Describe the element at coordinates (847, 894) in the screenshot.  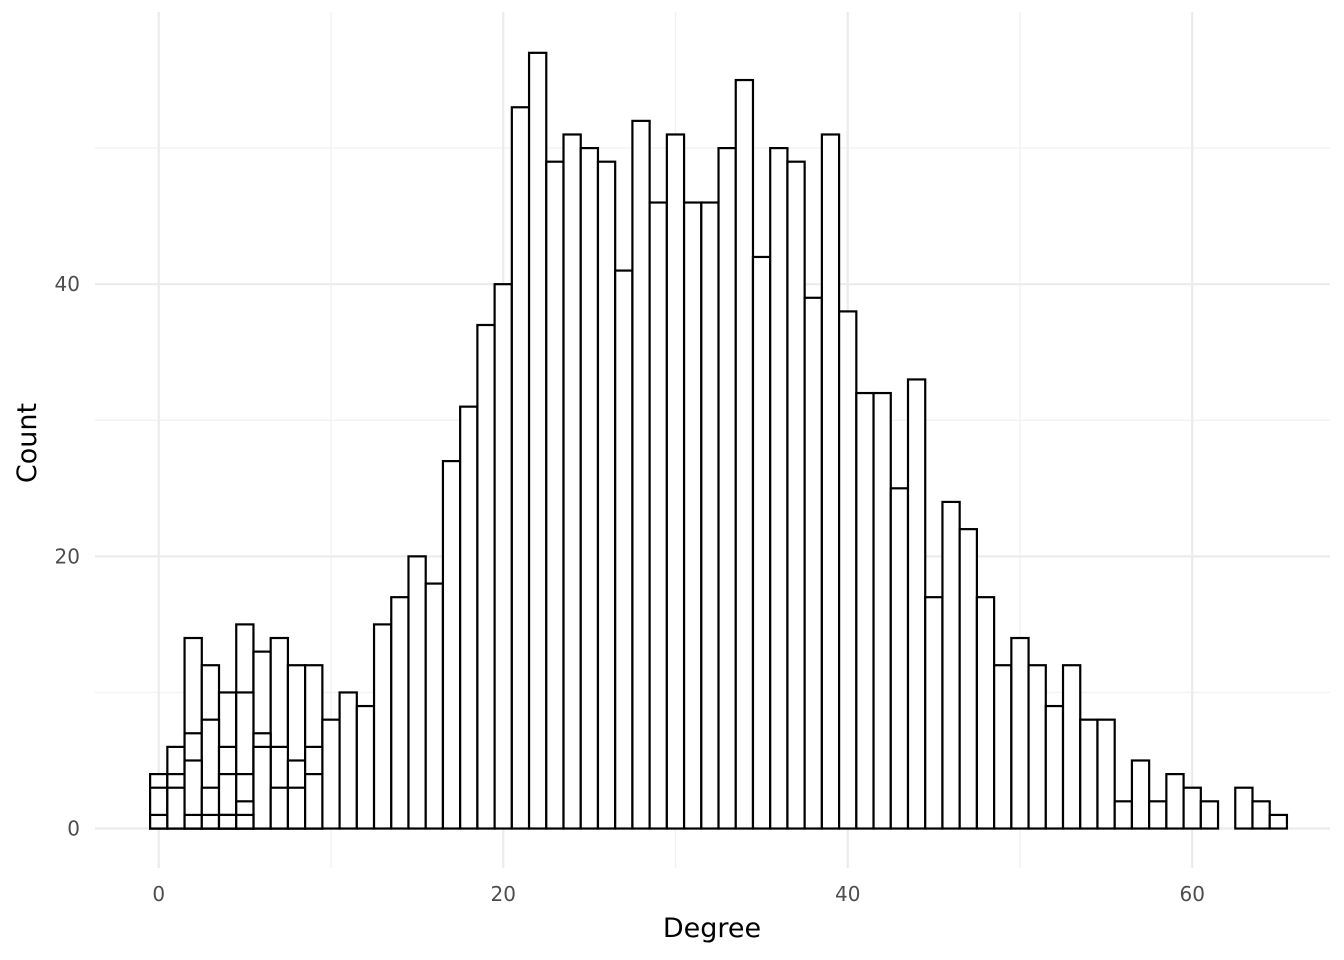
I see `x-tick-label: 40` at that location.